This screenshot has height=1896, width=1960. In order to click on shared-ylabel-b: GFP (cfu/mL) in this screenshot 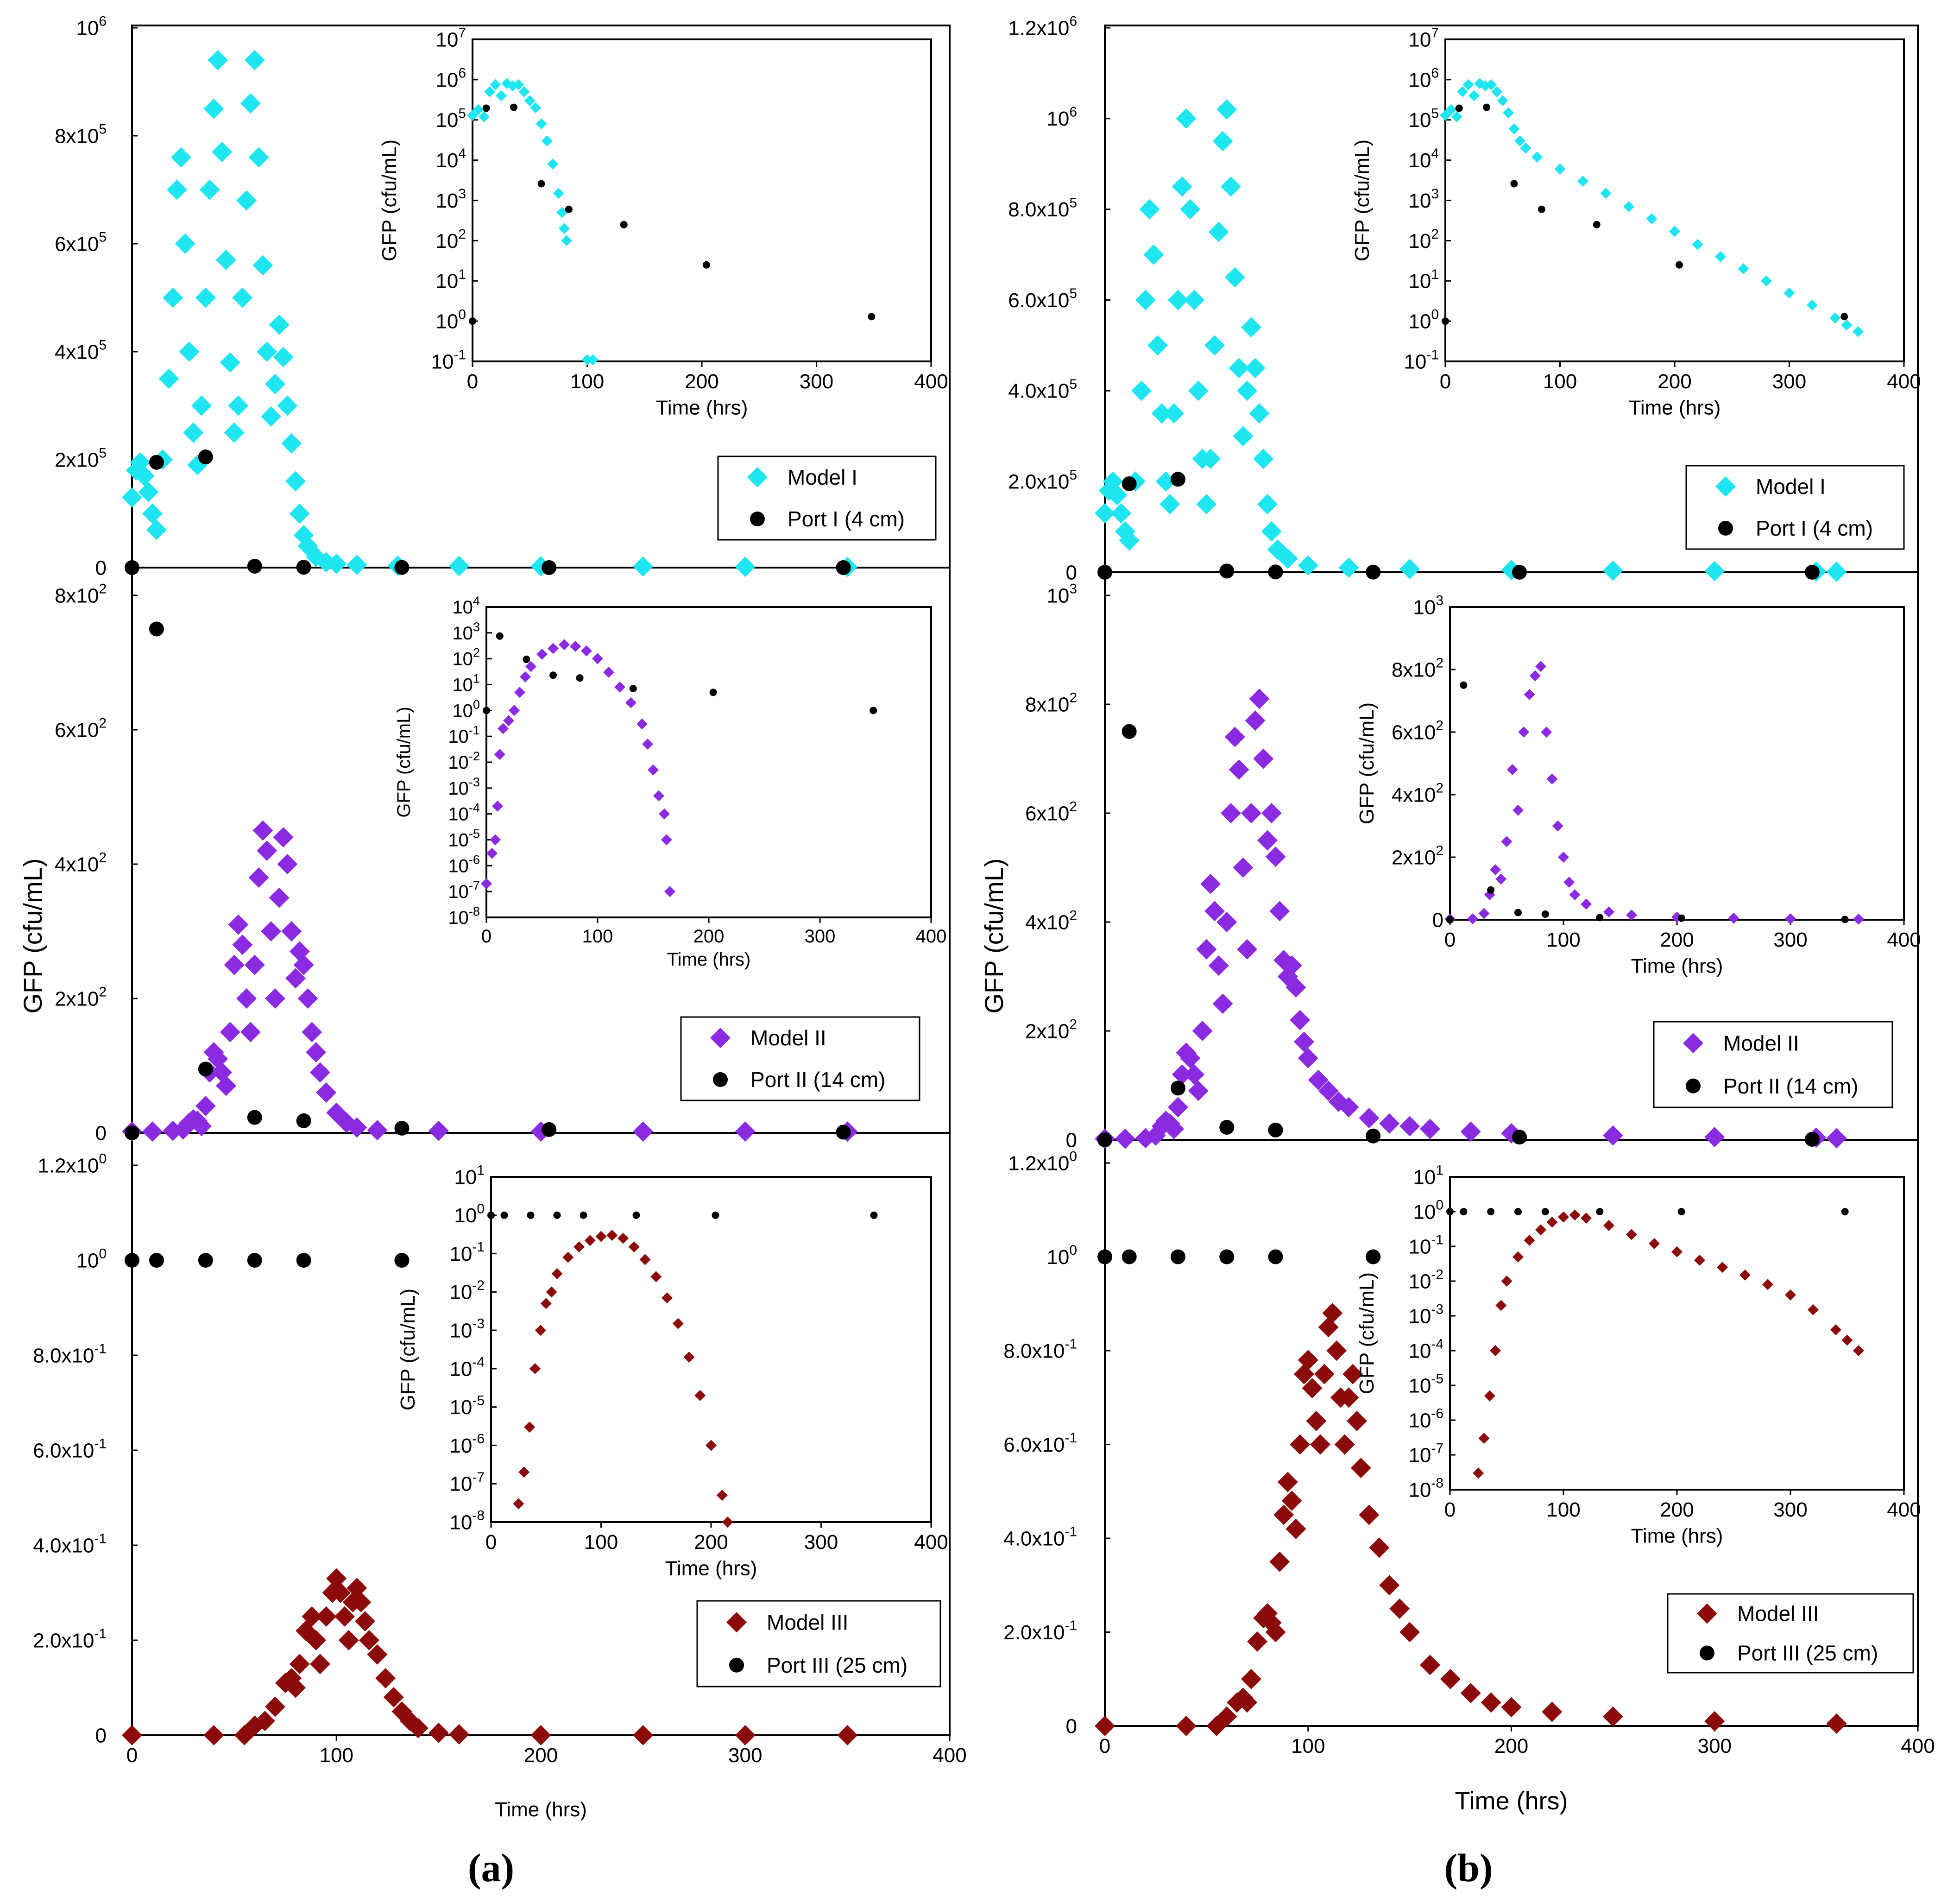, I will do `click(993, 935)`.